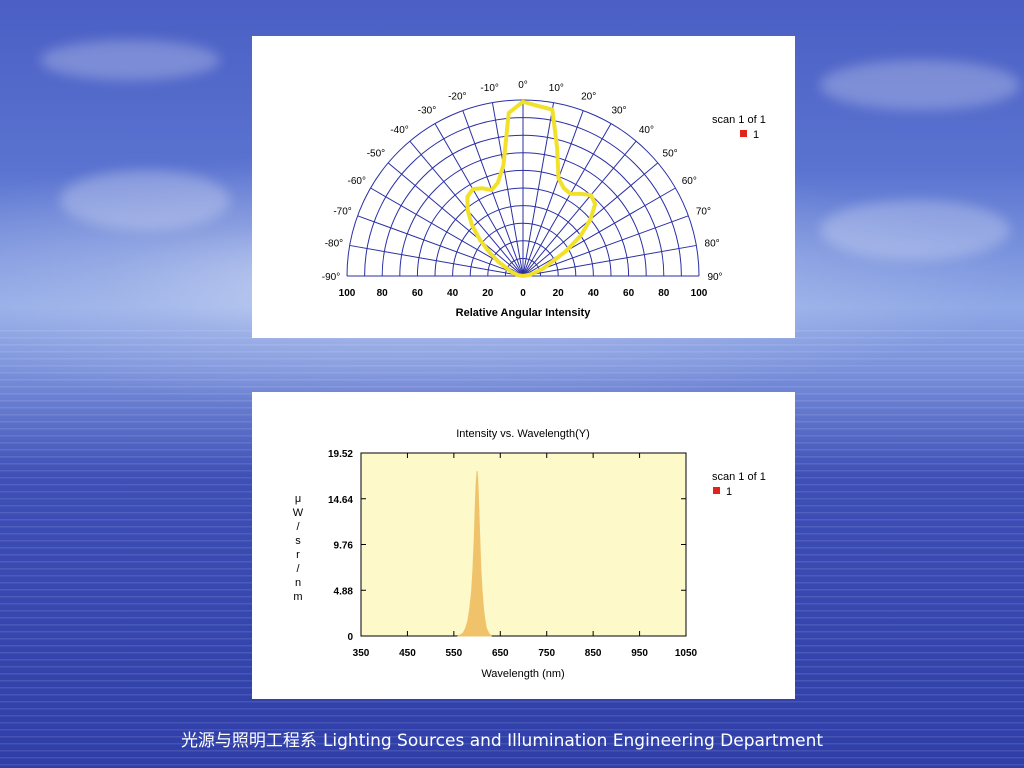  What do you see at coordinates (500, 653) in the screenshot?
I see `spectrum-x-tick-label: 650` at bounding box center [500, 653].